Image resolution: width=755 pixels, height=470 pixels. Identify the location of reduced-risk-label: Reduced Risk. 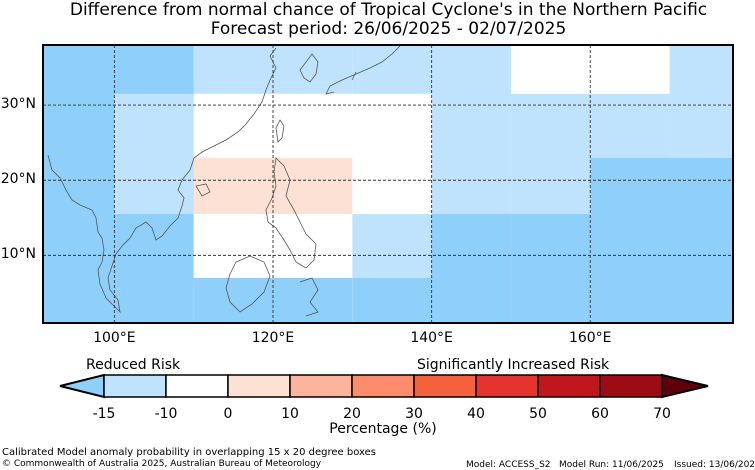
(133, 365).